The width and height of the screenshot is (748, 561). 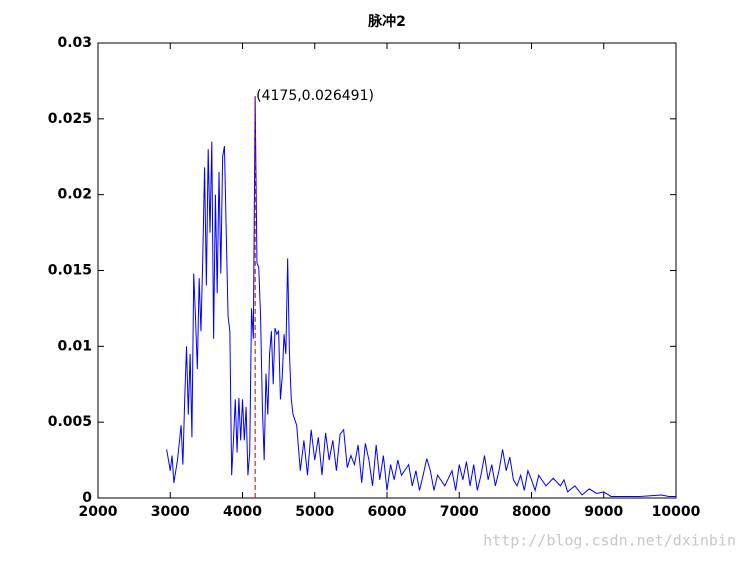 What do you see at coordinates (314, 512) in the screenshot?
I see `x-tick-label: 5000` at bounding box center [314, 512].